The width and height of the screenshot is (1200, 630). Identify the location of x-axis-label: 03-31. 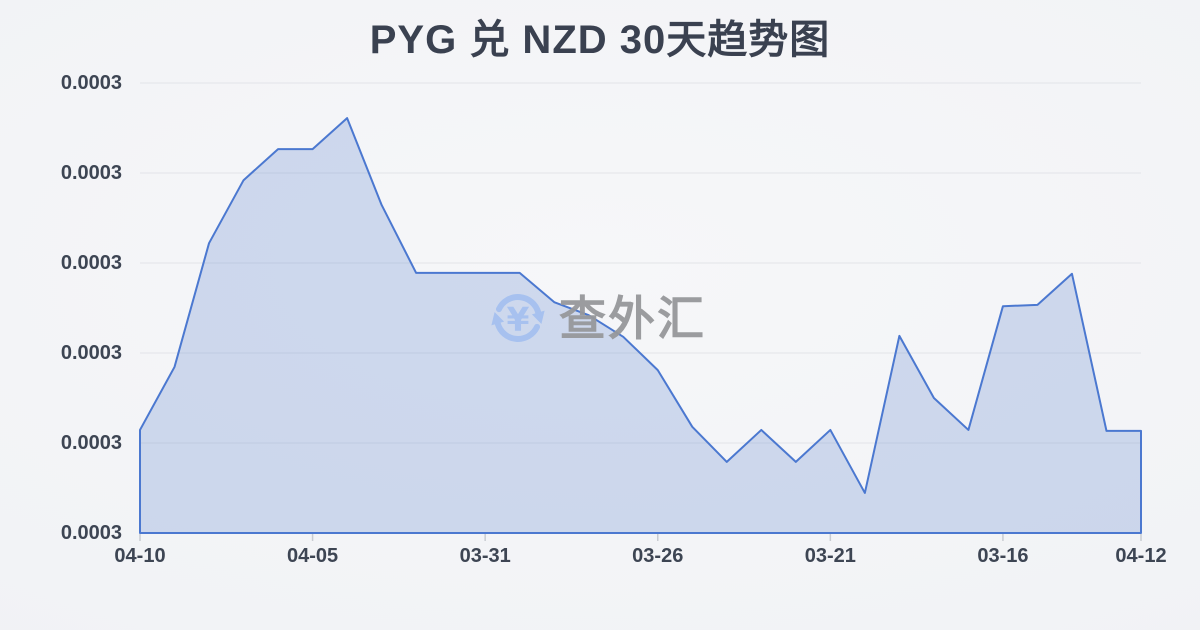
(485, 556).